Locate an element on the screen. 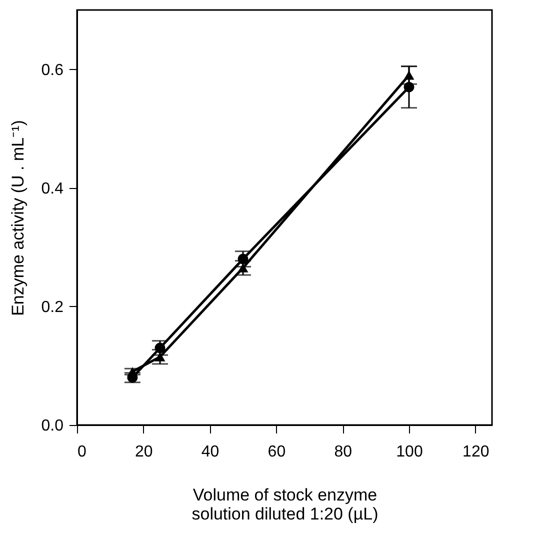 The height and width of the screenshot is (557, 534). x-axis-title: Volume of stock enzyme solution diluted 1:20 (µL) is located at coordinates (285, 505).